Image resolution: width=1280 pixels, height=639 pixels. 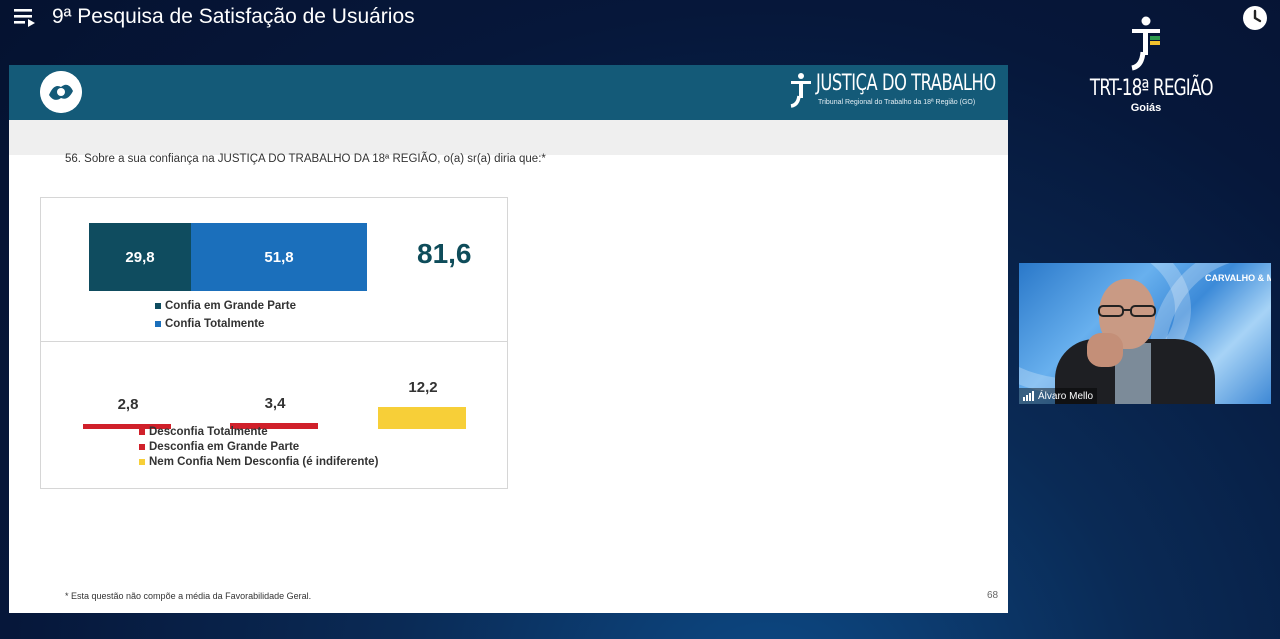 I want to click on video-title: 9ª Pesquisa de Satisfação de Usuários, so click(x=233, y=16).